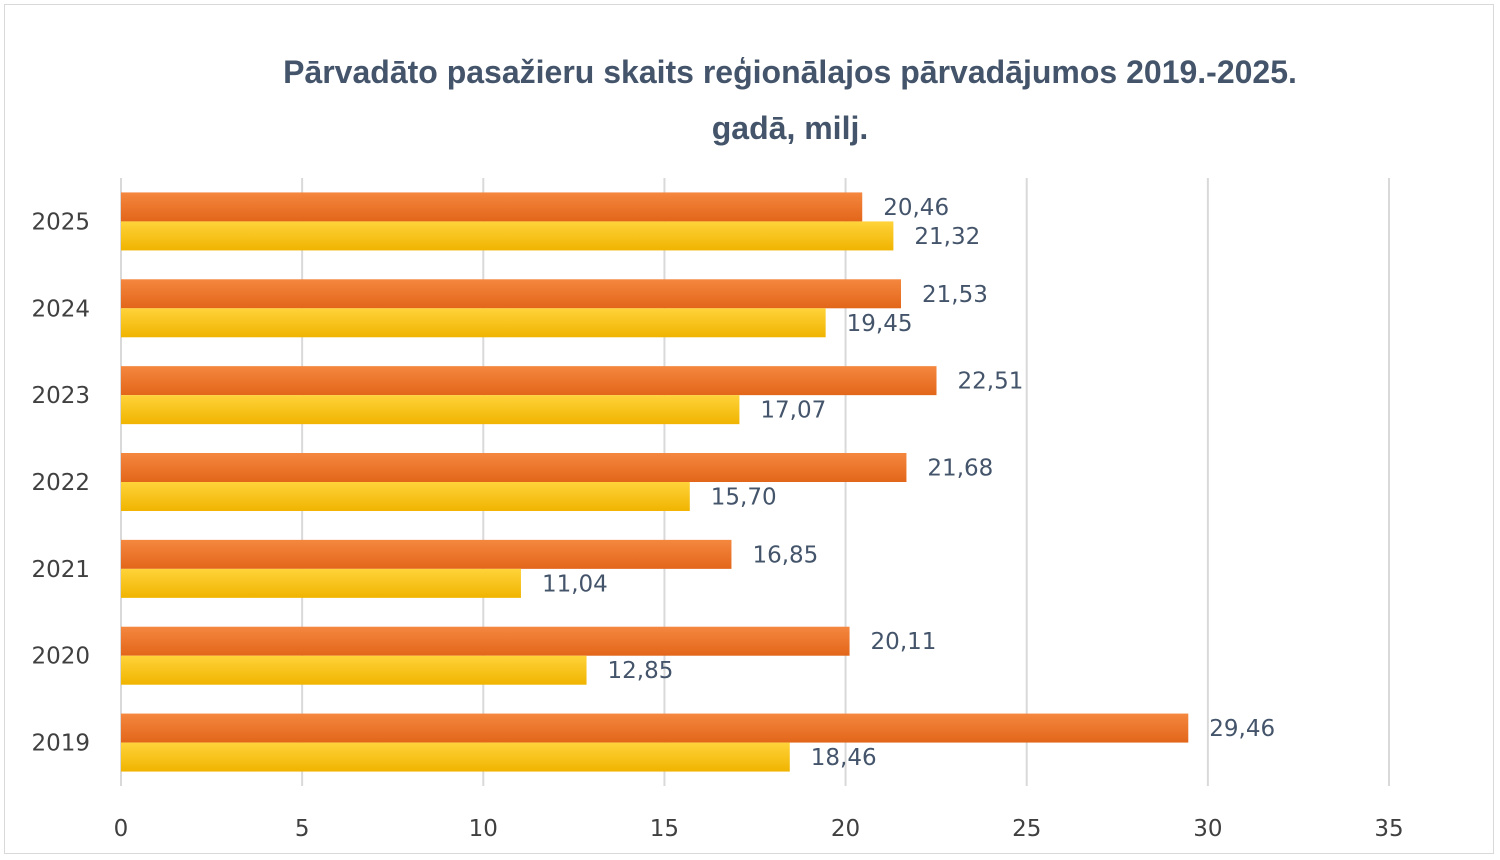  What do you see at coordinates (1026, 829) in the screenshot?
I see `x-tick-label: 25` at bounding box center [1026, 829].